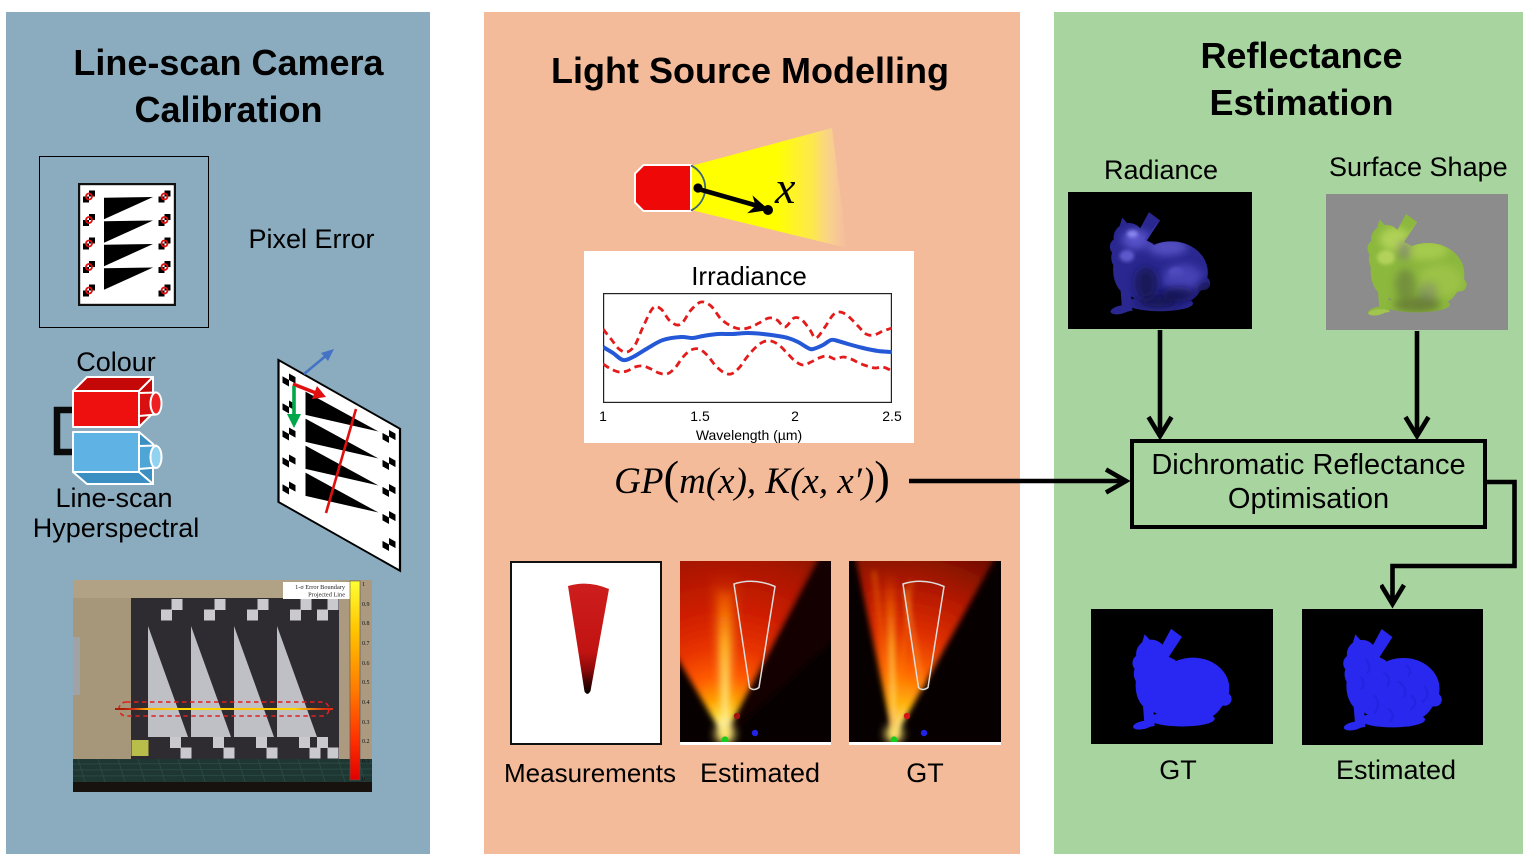 The image size is (1536, 868). I want to click on svg-text: 0.2, so click(366, 742).